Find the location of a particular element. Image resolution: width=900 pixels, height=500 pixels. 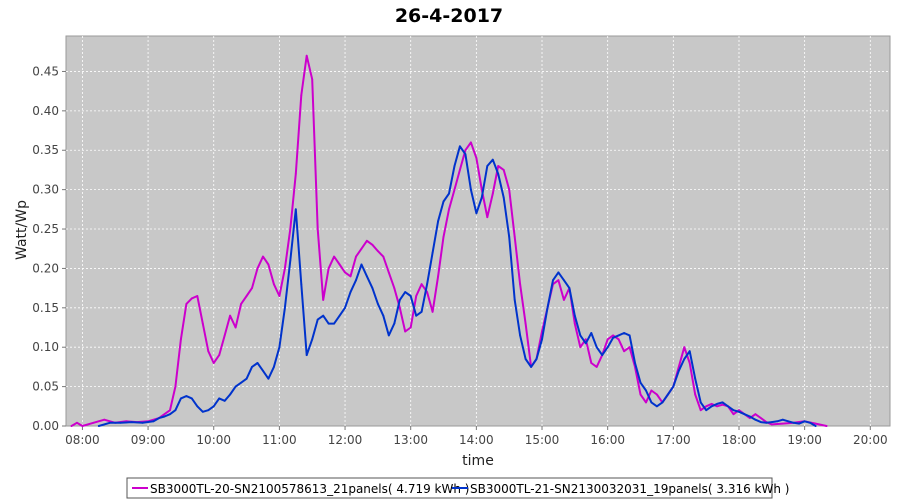

x-tick-label: 08:00 is located at coordinates (82, 440).